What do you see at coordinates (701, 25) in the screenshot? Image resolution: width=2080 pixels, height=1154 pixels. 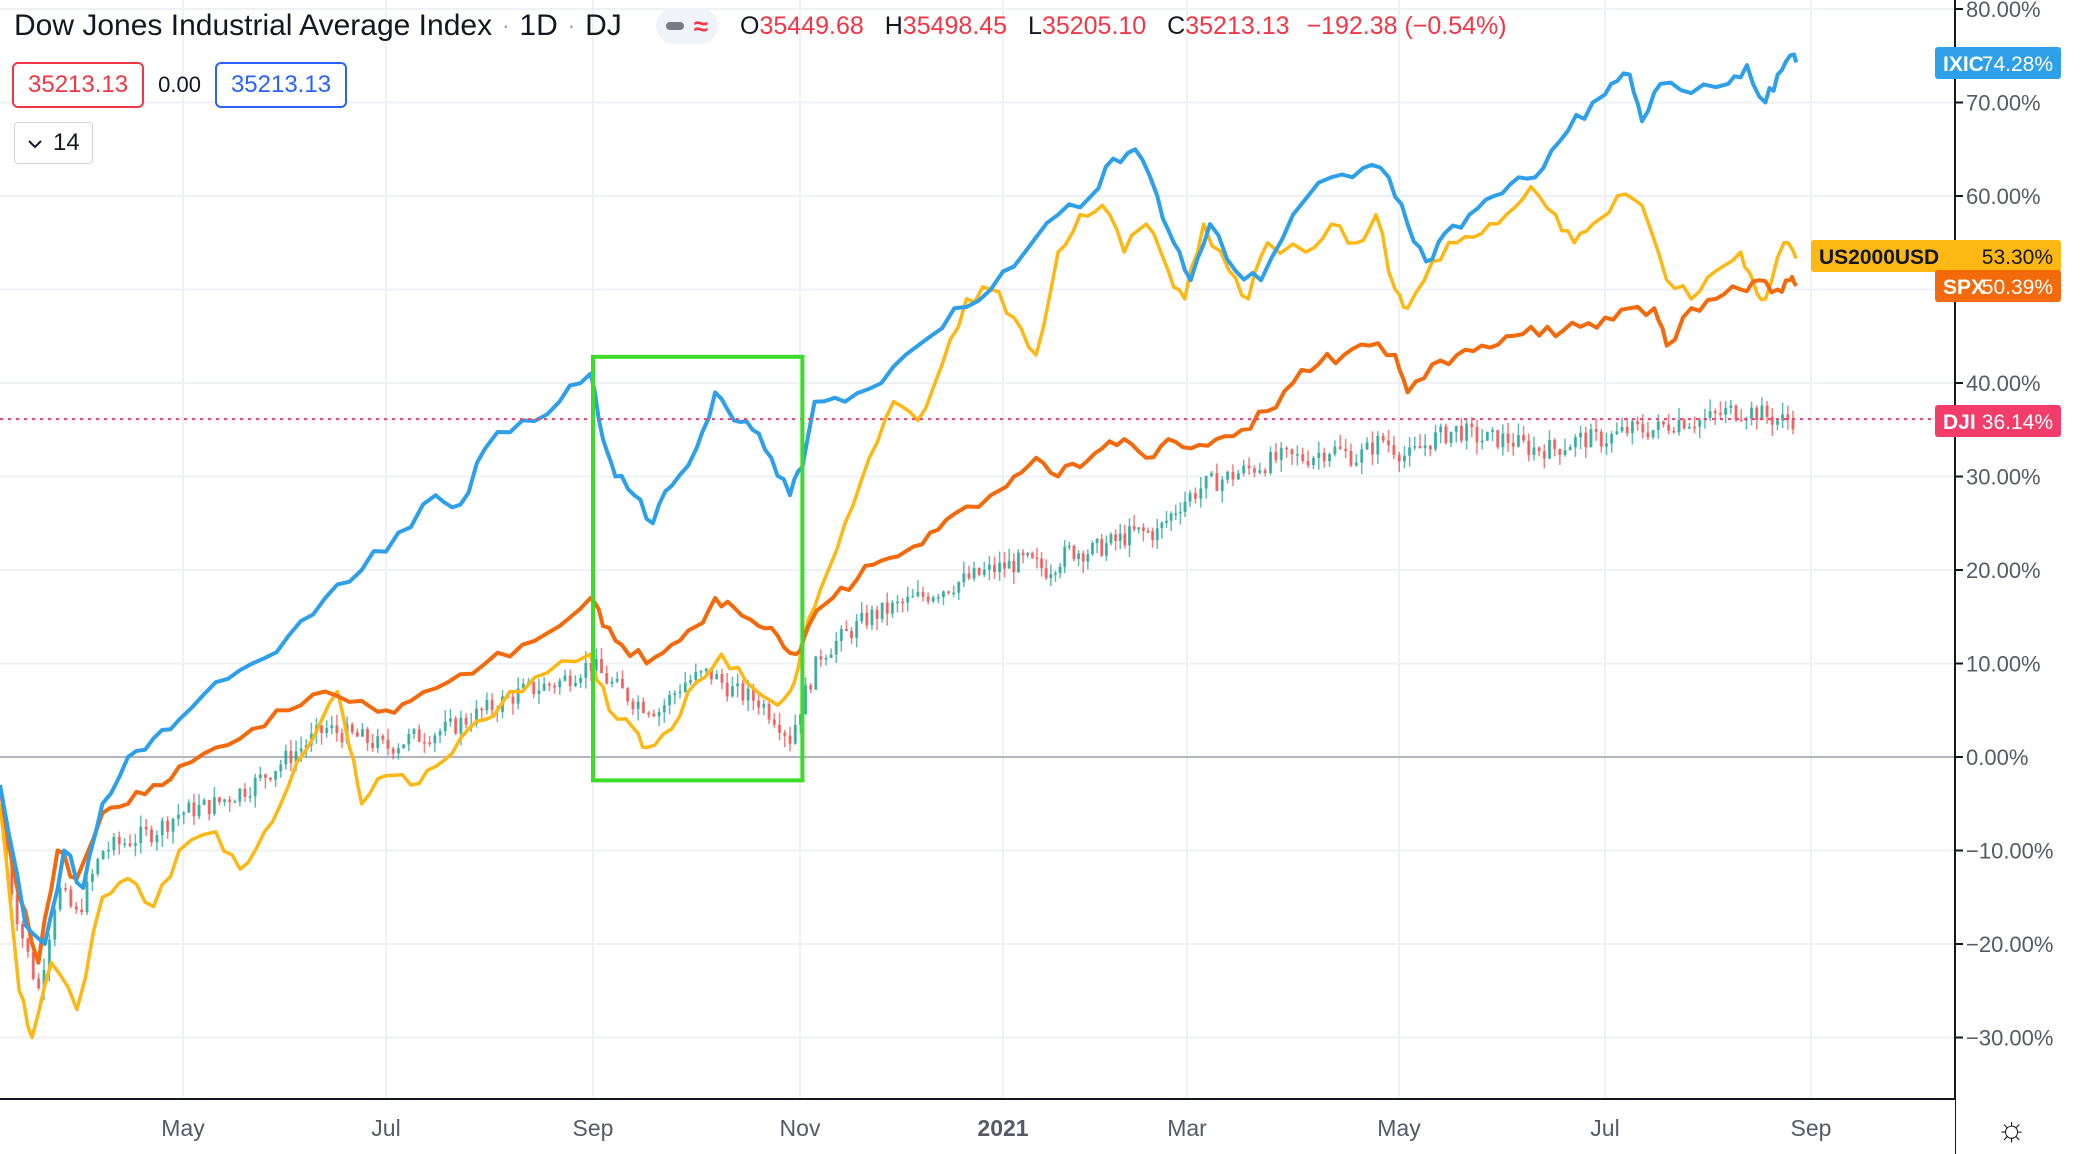 I see `approx-icon: ≈` at bounding box center [701, 25].